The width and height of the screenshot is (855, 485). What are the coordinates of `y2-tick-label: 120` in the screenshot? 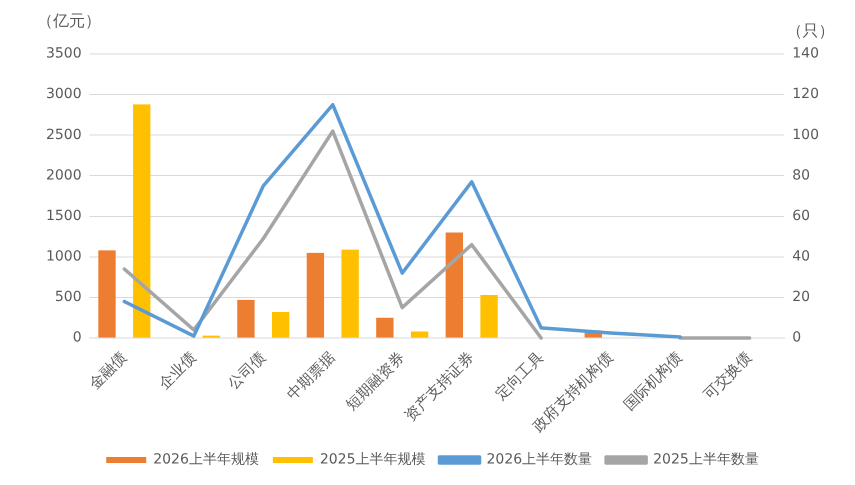 It's located at (806, 94).